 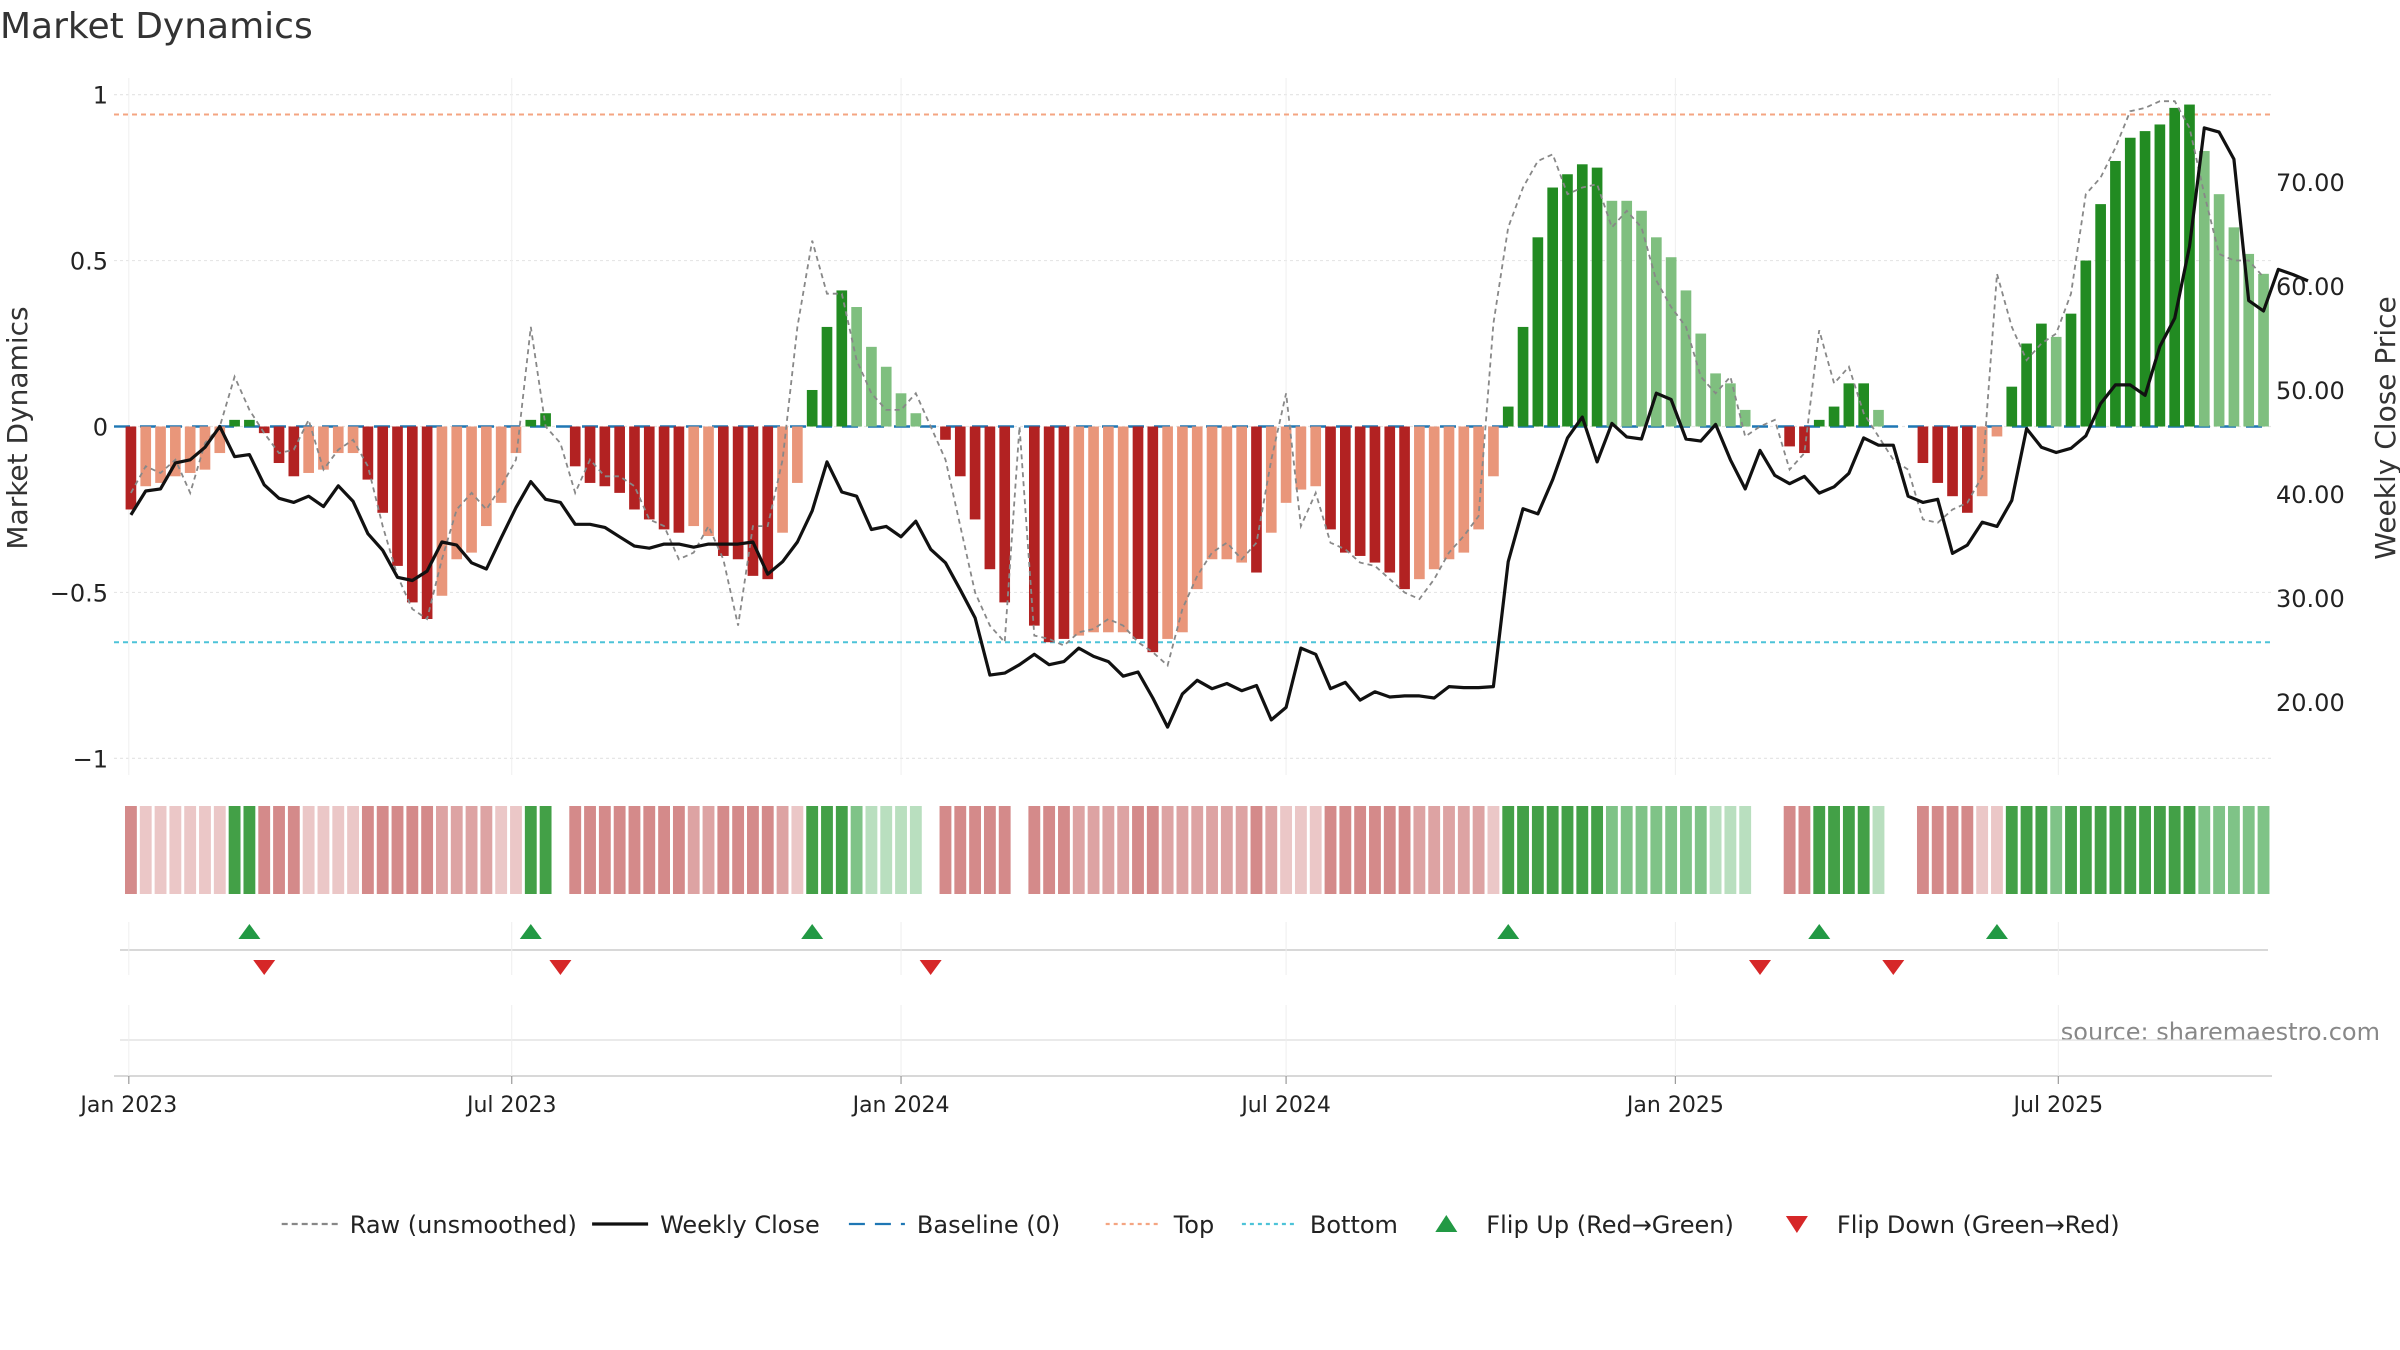 What do you see at coordinates (1674, 1105) in the screenshot?
I see `x-tick-label-4: Jan 2025` at bounding box center [1674, 1105].